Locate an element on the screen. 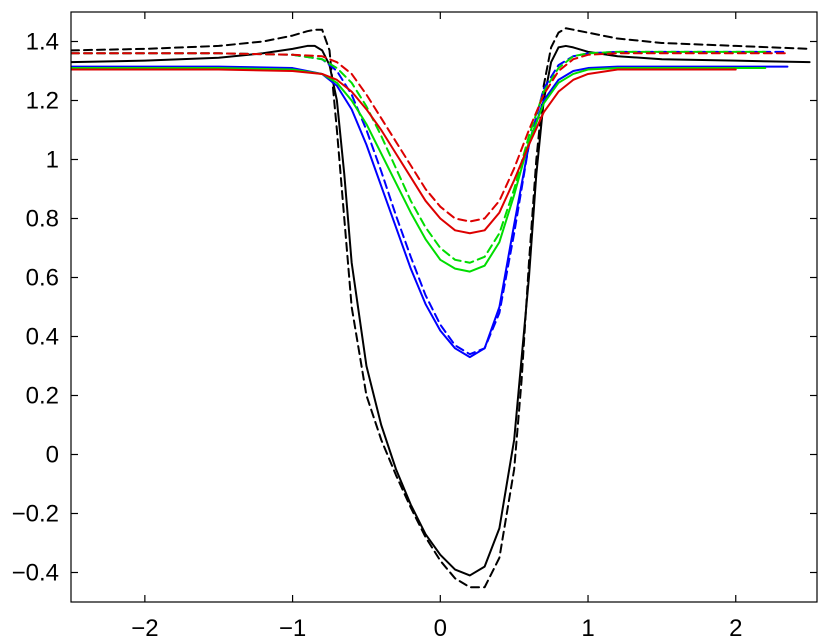 The height and width of the screenshot is (643, 830). x-tick-label: −1 is located at coordinates (292, 628).